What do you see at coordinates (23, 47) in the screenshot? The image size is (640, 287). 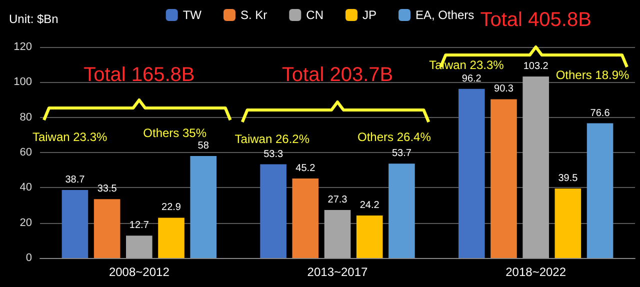 I see `y-tick-label: 120` at bounding box center [23, 47].